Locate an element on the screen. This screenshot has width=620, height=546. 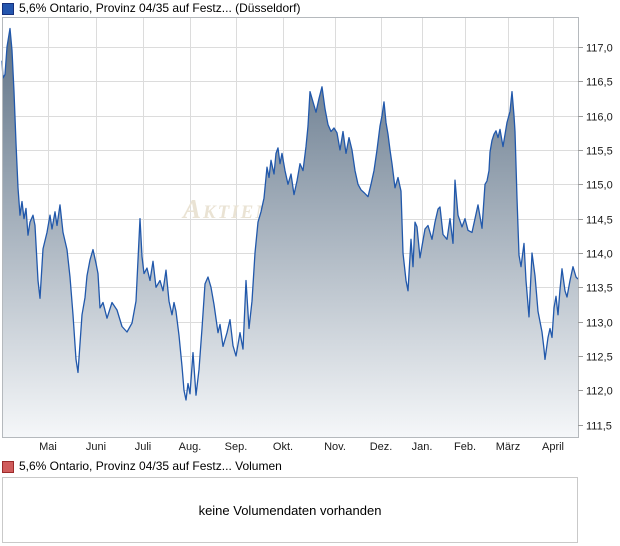
x-tick-label: März is located at coordinates (508, 447).